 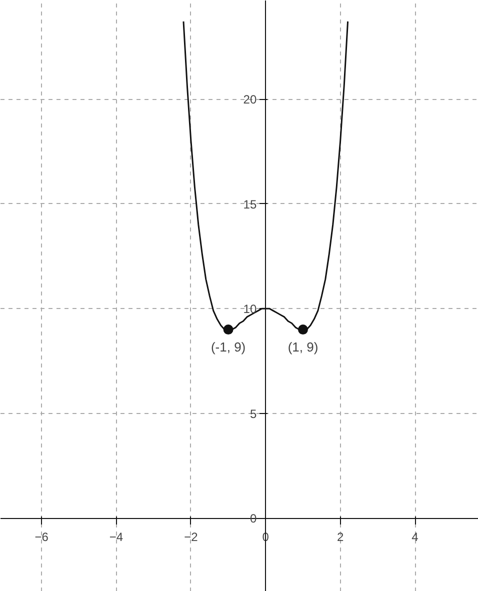 I want to click on x-tick-label: 2, so click(x=340, y=537).